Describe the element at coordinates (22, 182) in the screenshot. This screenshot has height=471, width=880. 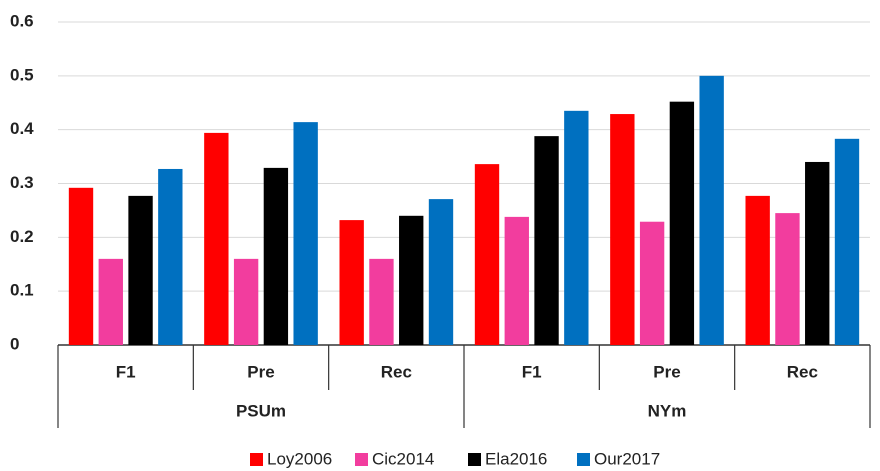
I see `y-tick-label: 0.3` at that location.